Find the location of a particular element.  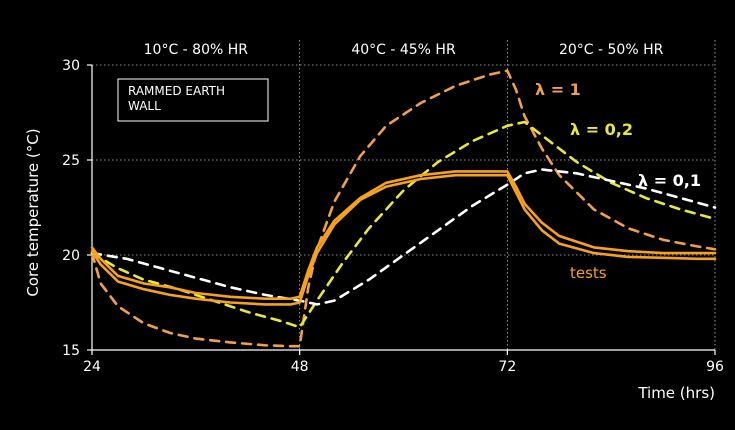

annotation-text-1: RAMMED EARTH is located at coordinates (176, 91).